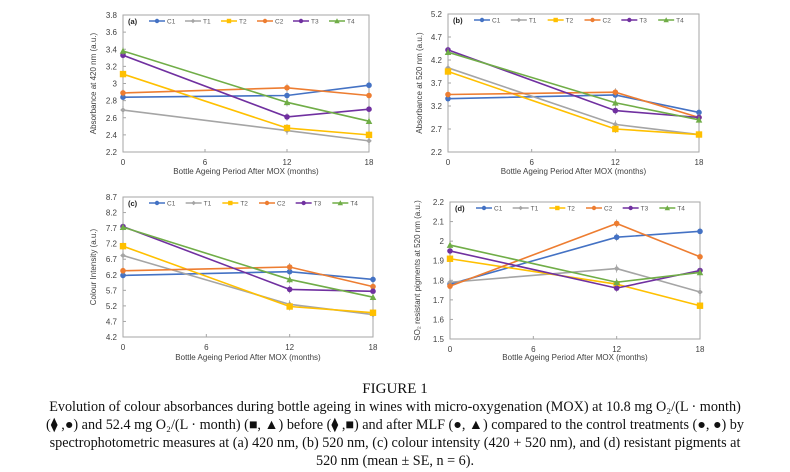 This screenshot has width=790, height=472. I want to click on x-tick-label: 6, so click(205, 162).